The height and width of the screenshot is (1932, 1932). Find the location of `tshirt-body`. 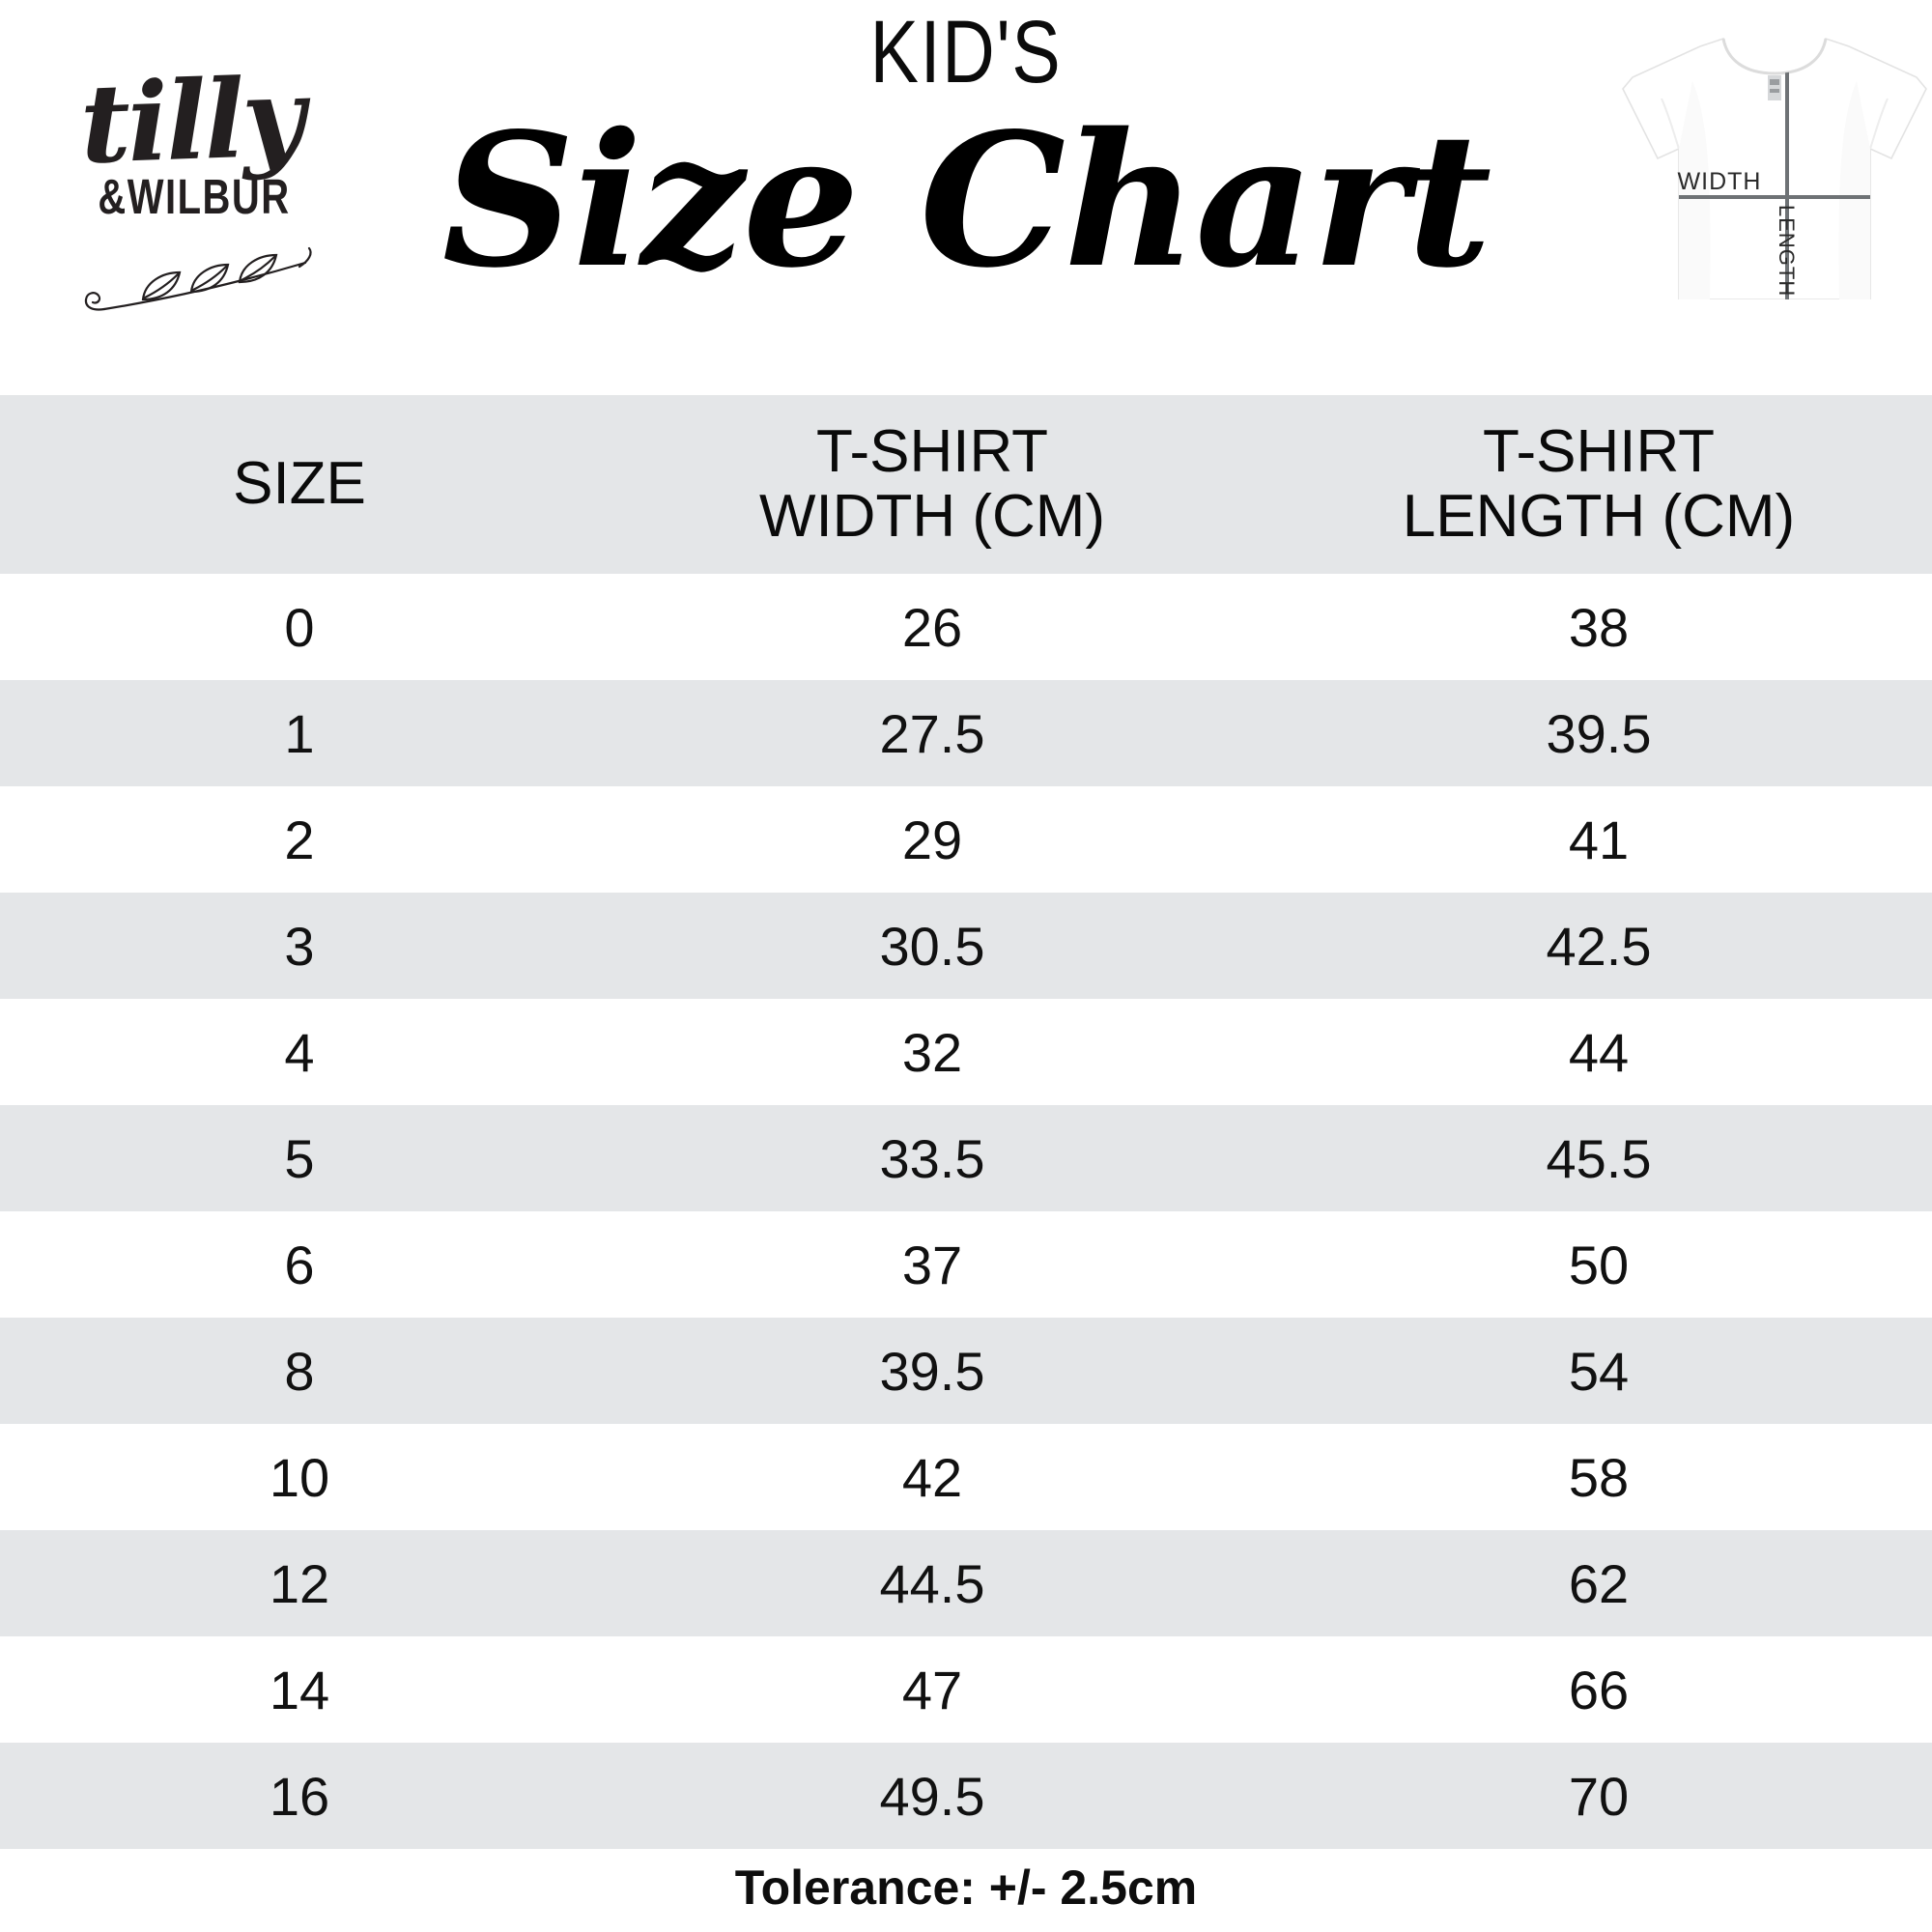

tshirt-body is located at coordinates (1774, 168).